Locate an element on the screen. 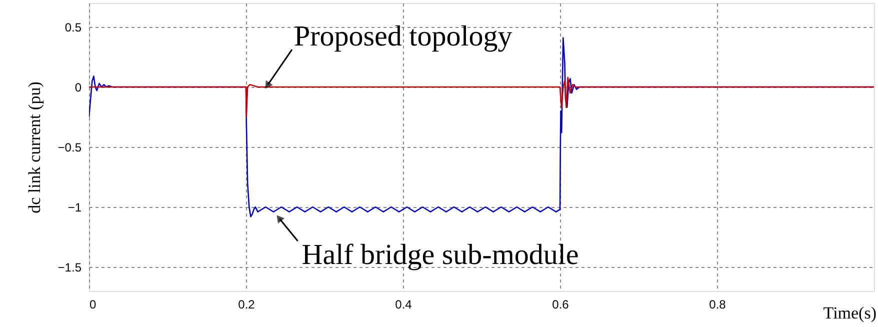 Image resolution: width=878 pixels, height=327 pixels. y-tick-label: −0.5 is located at coordinates (70, 147).